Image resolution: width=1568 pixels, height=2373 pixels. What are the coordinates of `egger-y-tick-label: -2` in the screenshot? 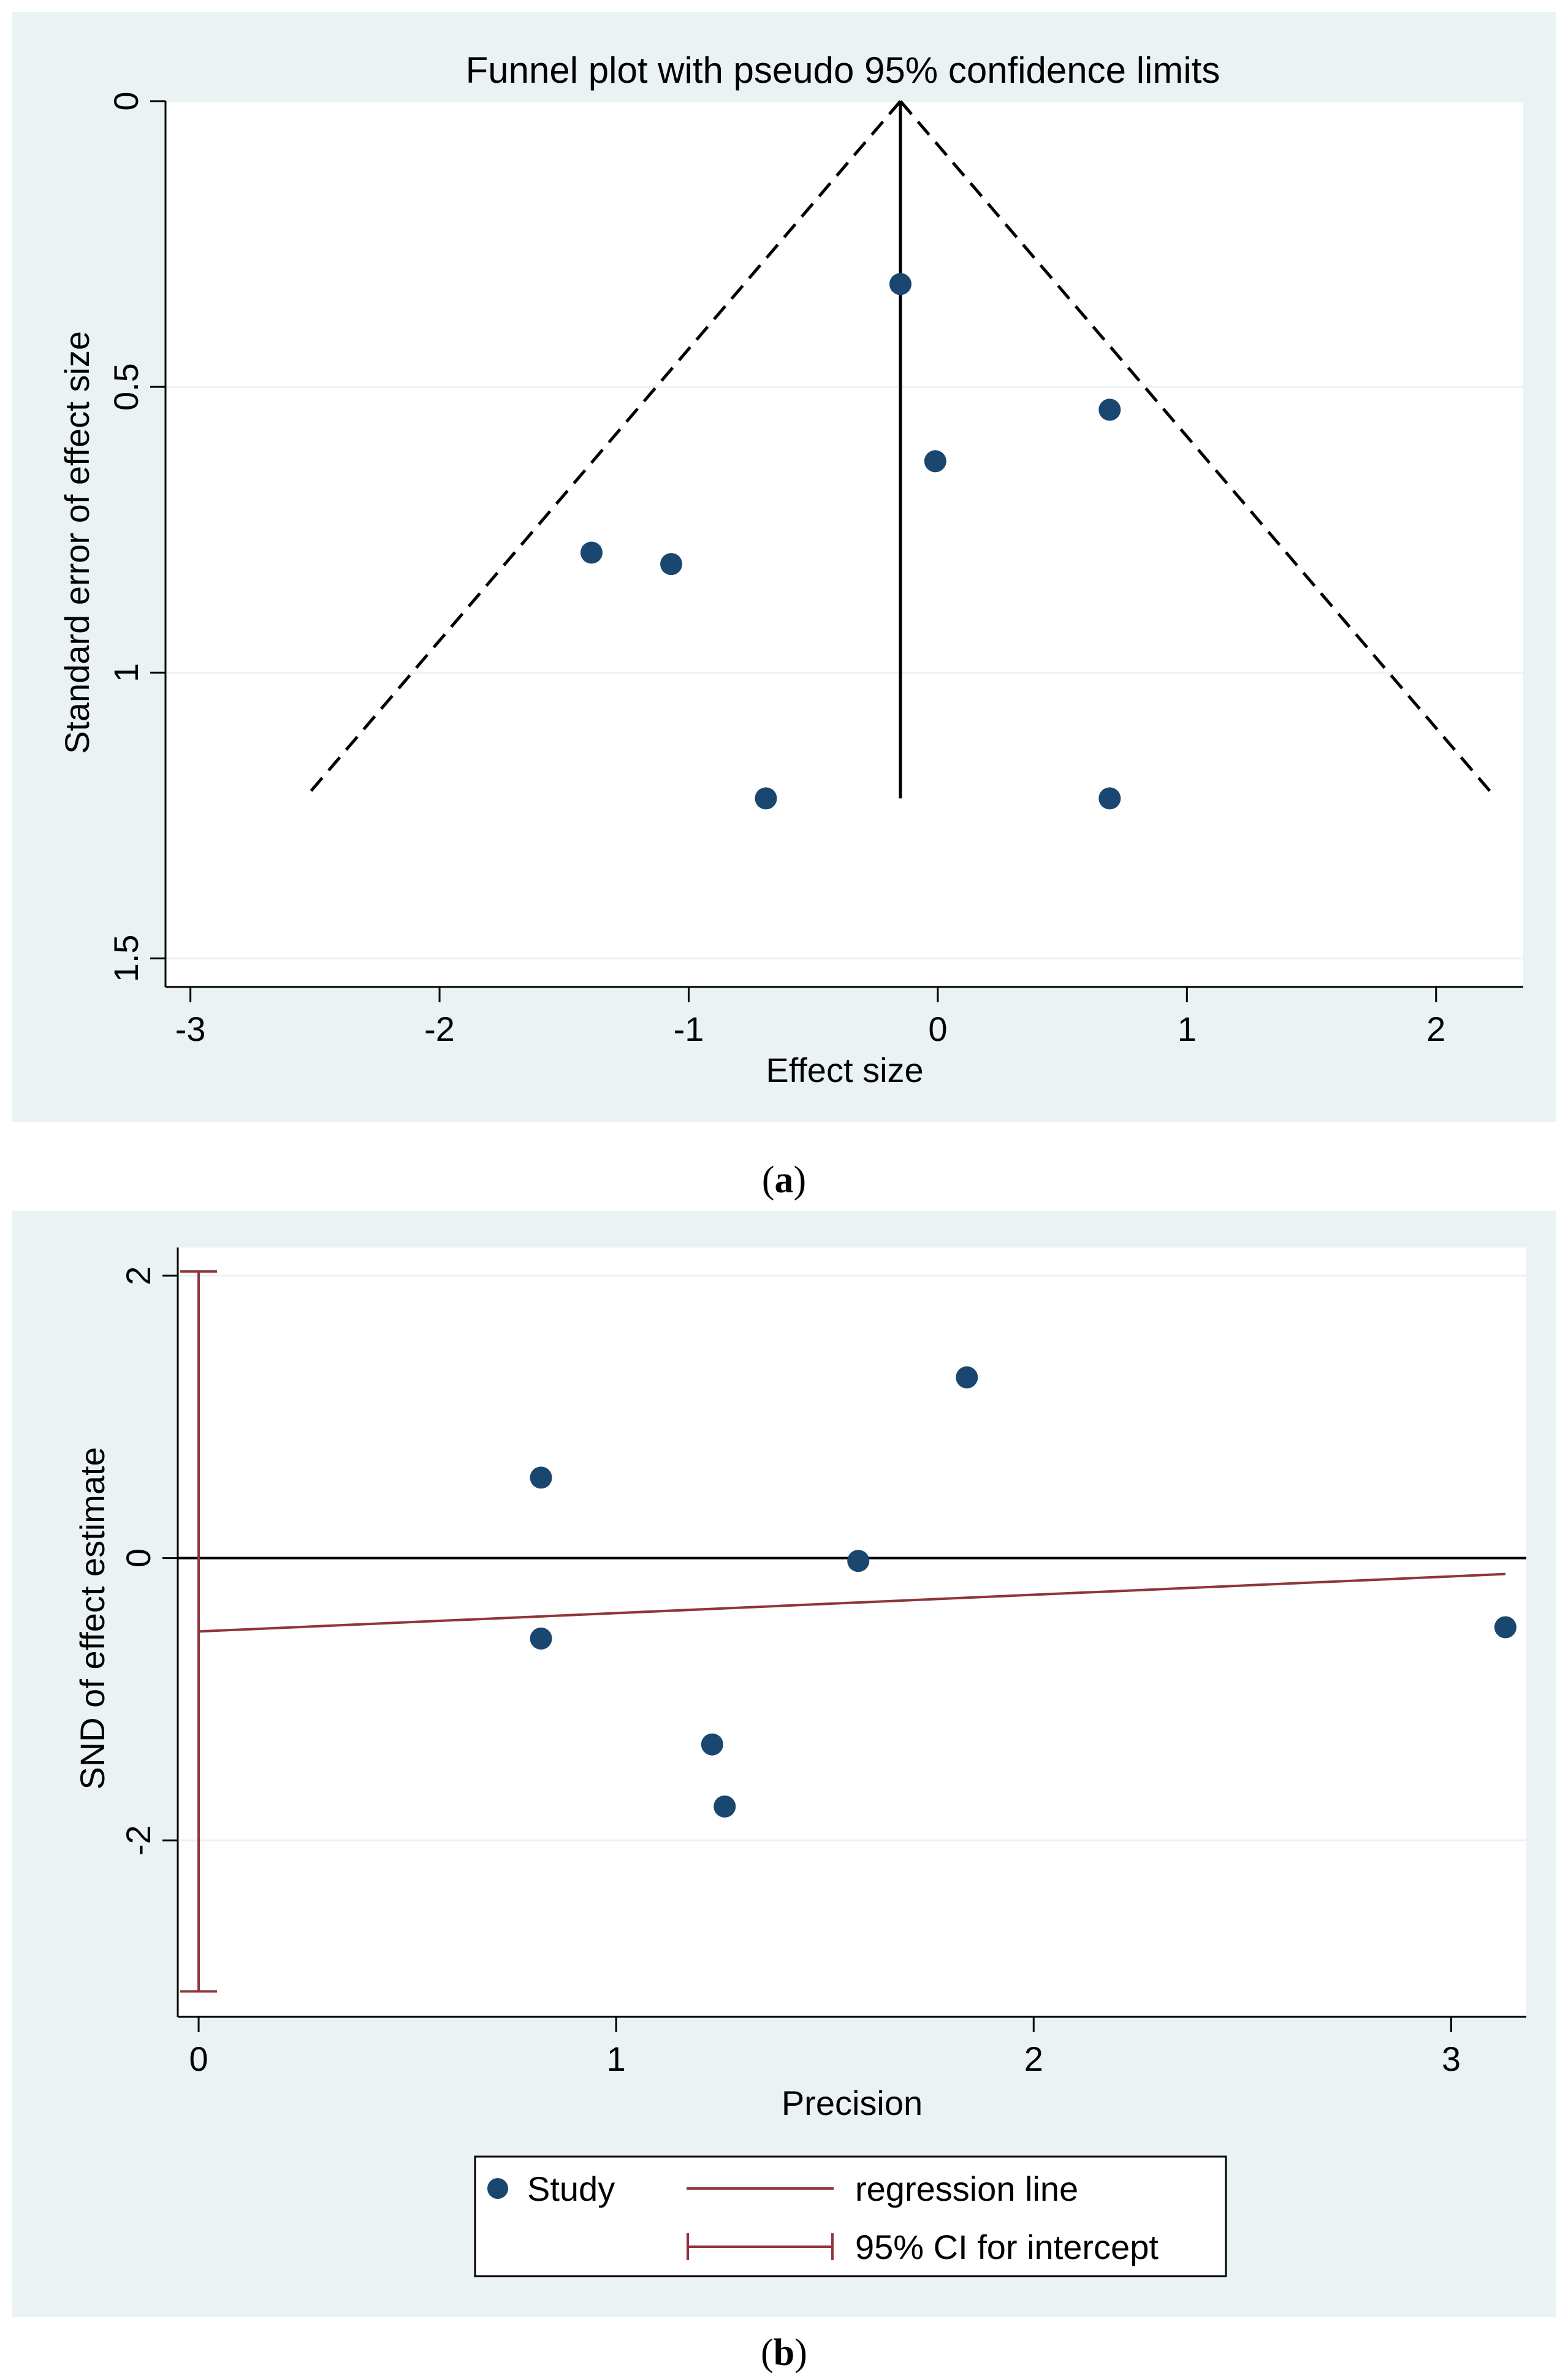 It's located at (138, 1841).